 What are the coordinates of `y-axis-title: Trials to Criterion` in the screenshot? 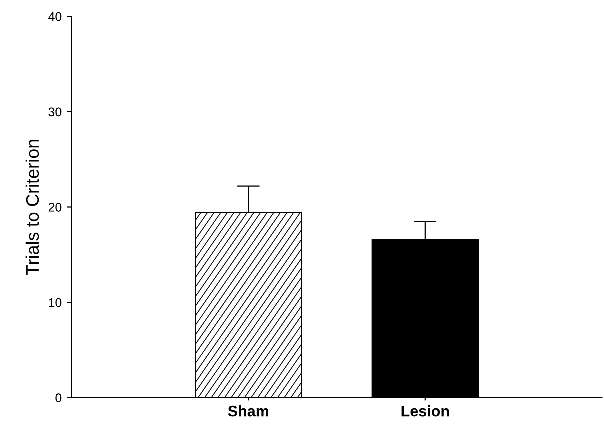 It's located at (33, 208).